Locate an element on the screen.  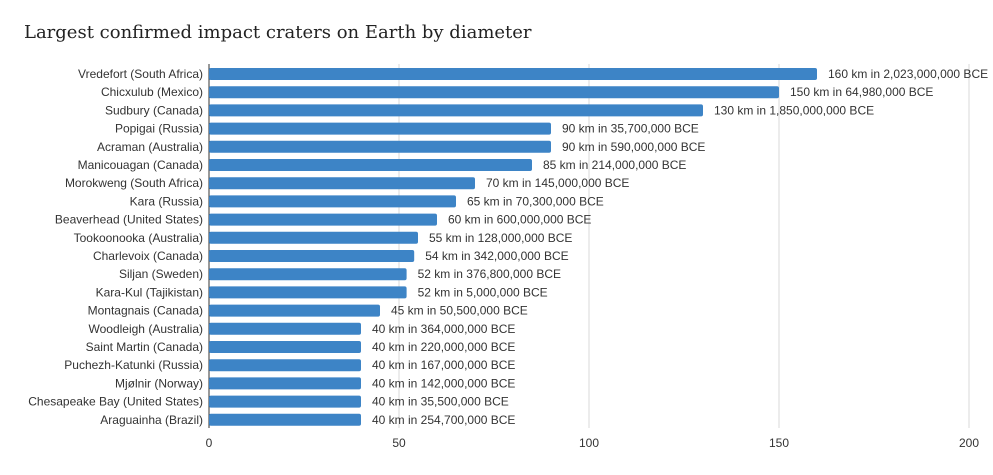
data-label: 40 km in 254,700,000 BCE is located at coordinates (443, 420).